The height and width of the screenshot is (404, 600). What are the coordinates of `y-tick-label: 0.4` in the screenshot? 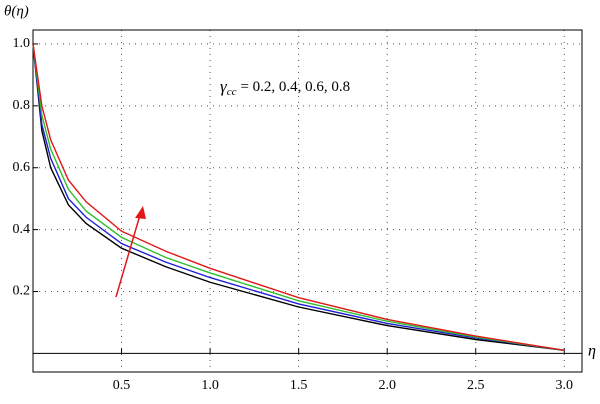 It's located at (22, 229).